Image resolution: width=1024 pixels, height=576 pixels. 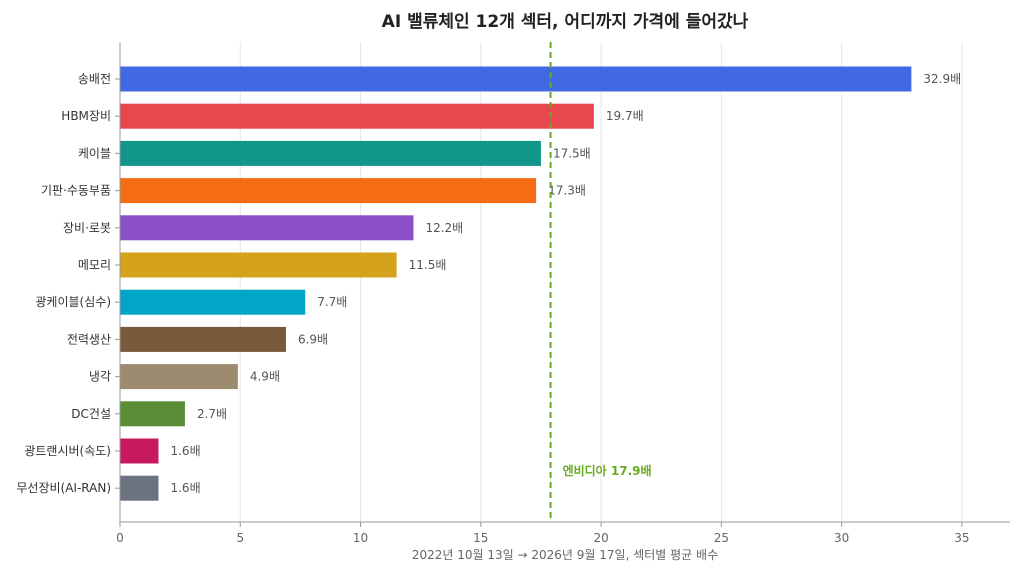 What do you see at coordinates (565, 22) in the screenshot?
I see `chart-title: AI 밸류체인 12개 섹터, 어디까지 가격에 들어갔나` at bounding box center [565, 22].